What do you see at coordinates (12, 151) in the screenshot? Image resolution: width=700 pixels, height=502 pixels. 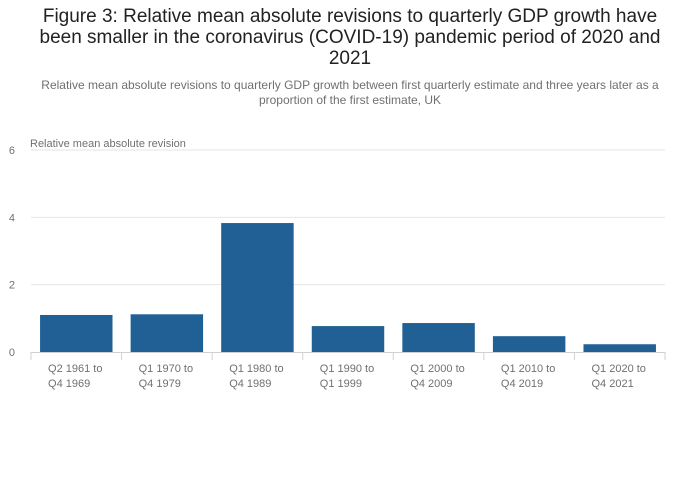 I see `y-tick-label: 6` at bounding box center [12, 151].